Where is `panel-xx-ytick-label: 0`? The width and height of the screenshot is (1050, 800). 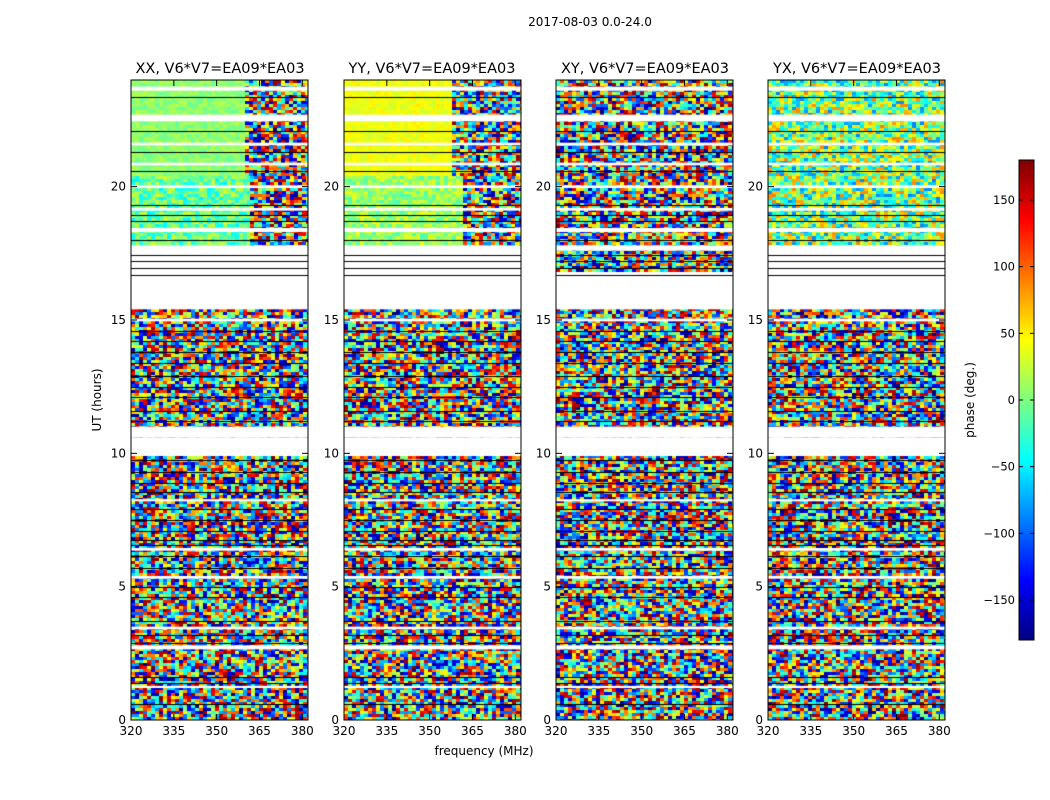 panel-xx-ytick-label: 0 is located at coordinates (122, 720).